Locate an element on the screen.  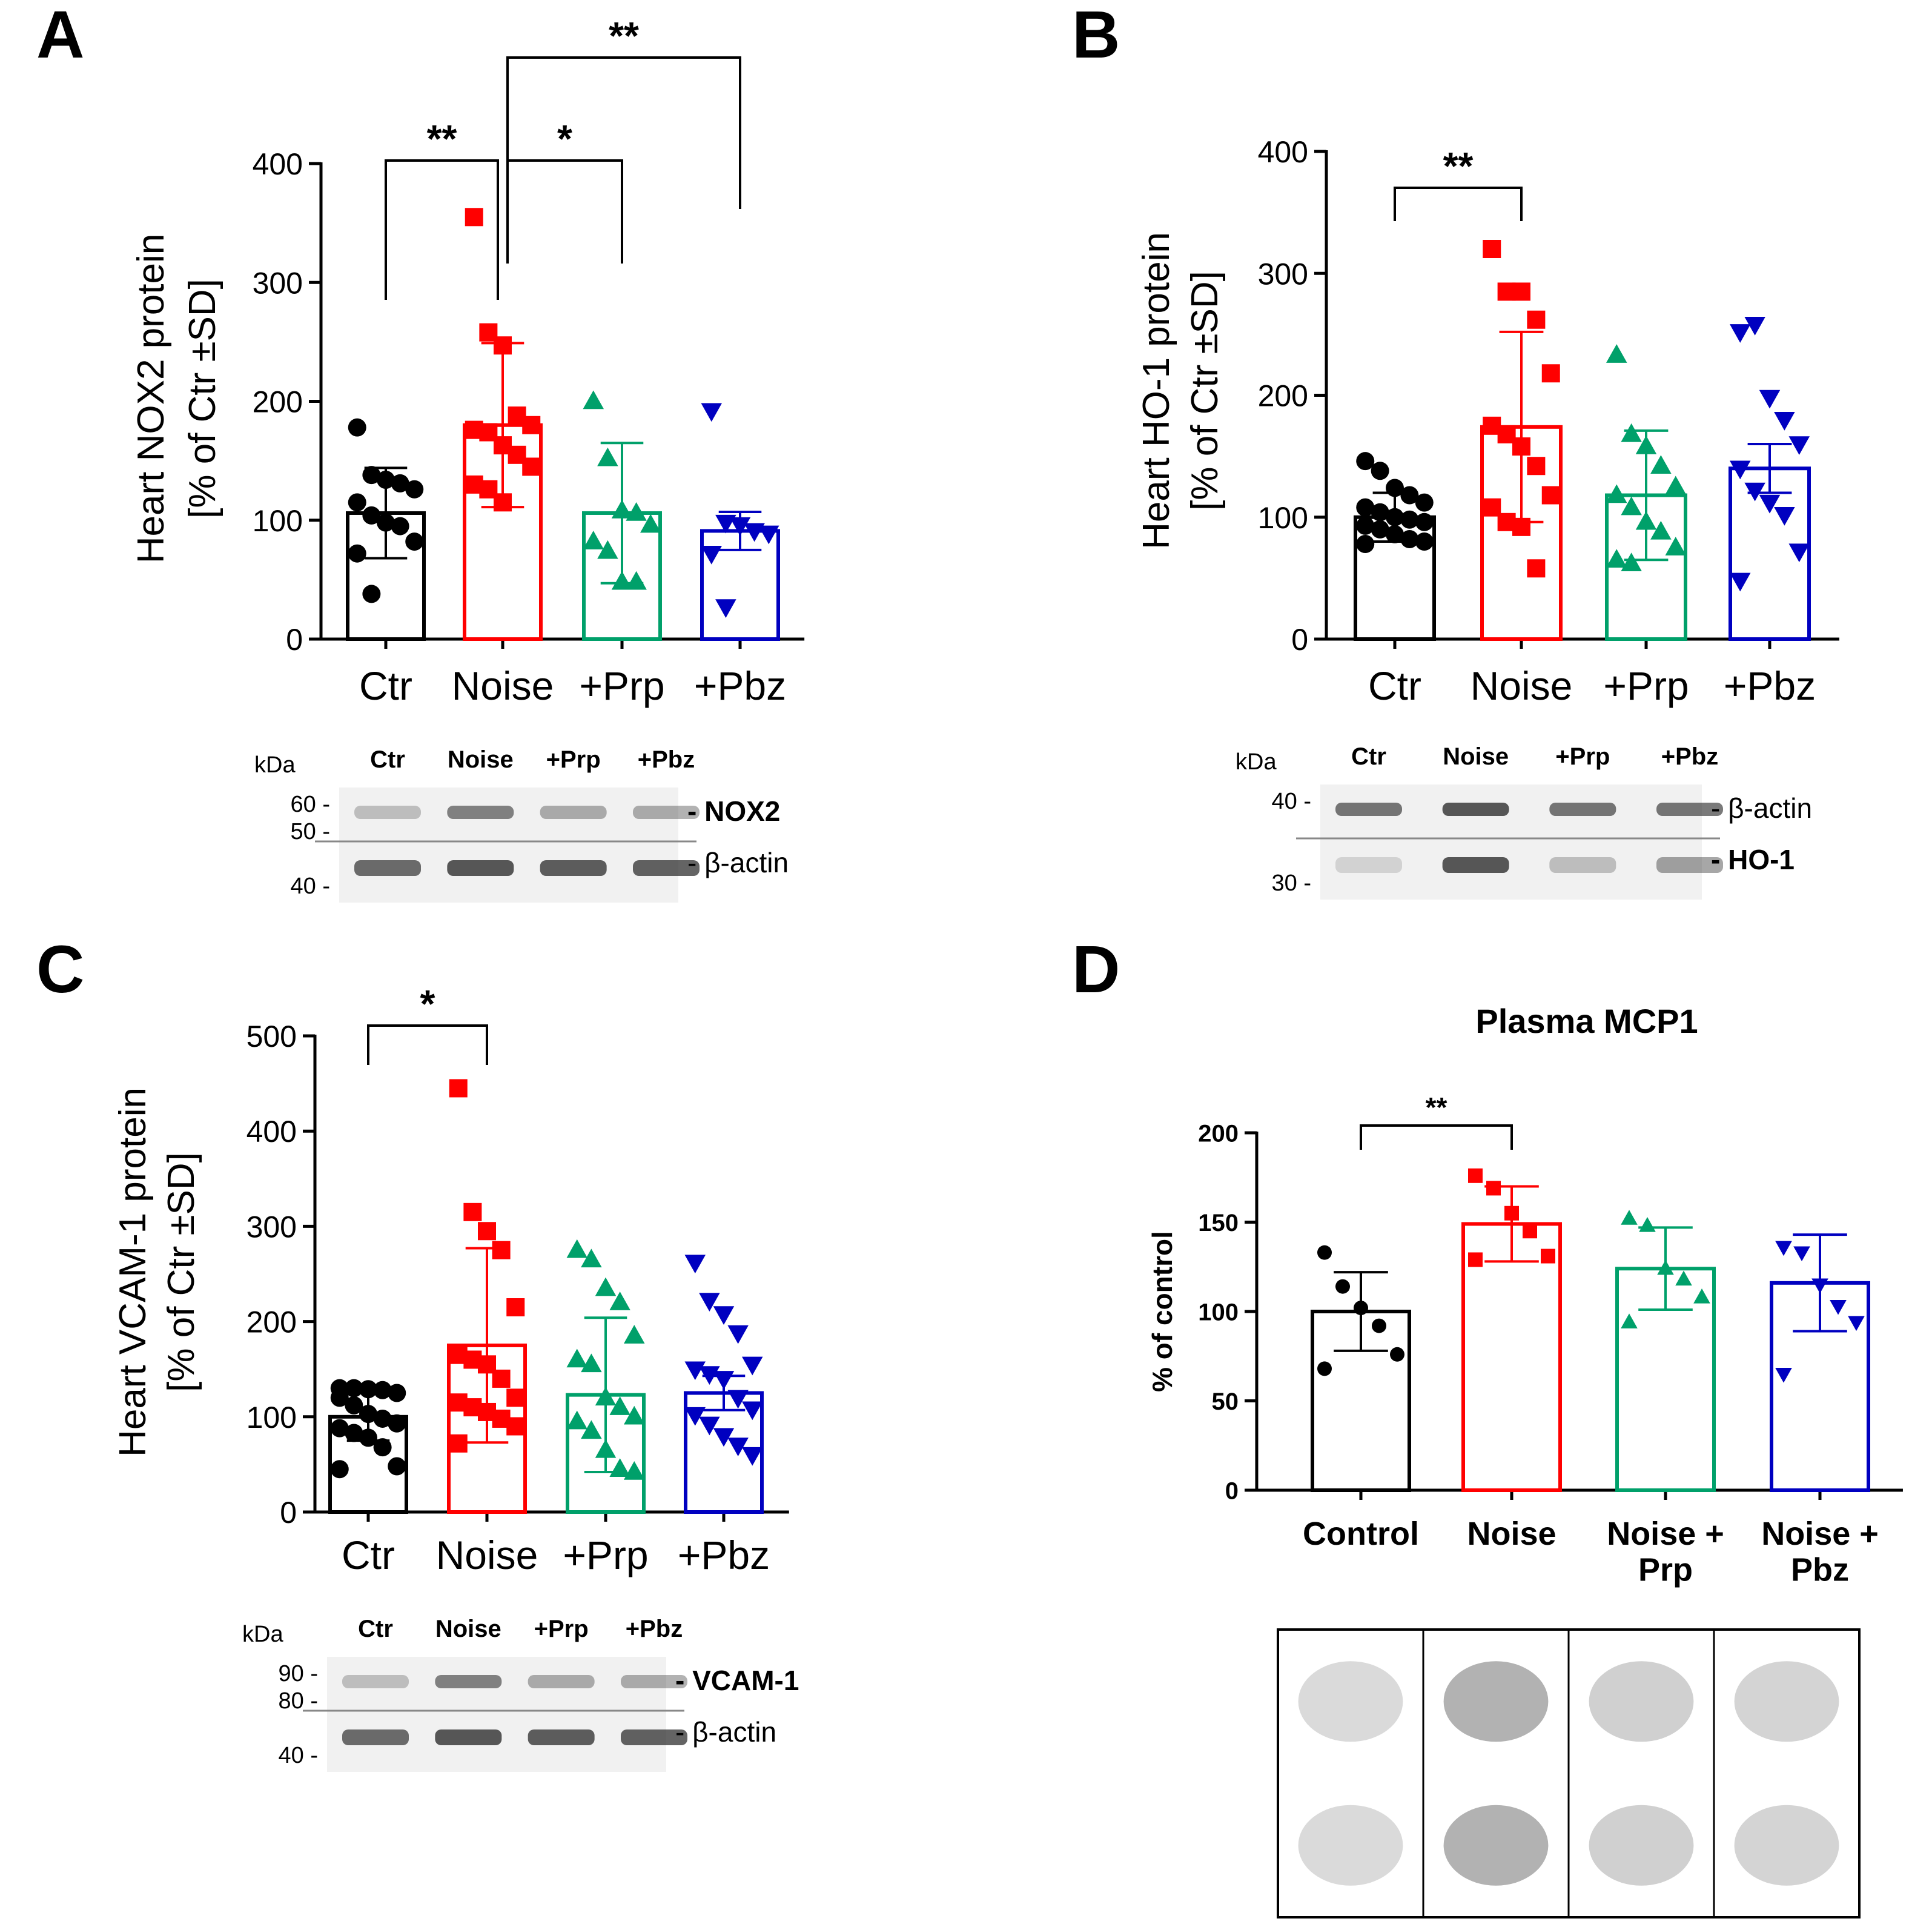
blot-target-label: - NOX2 is located at coordinates (734, 811).